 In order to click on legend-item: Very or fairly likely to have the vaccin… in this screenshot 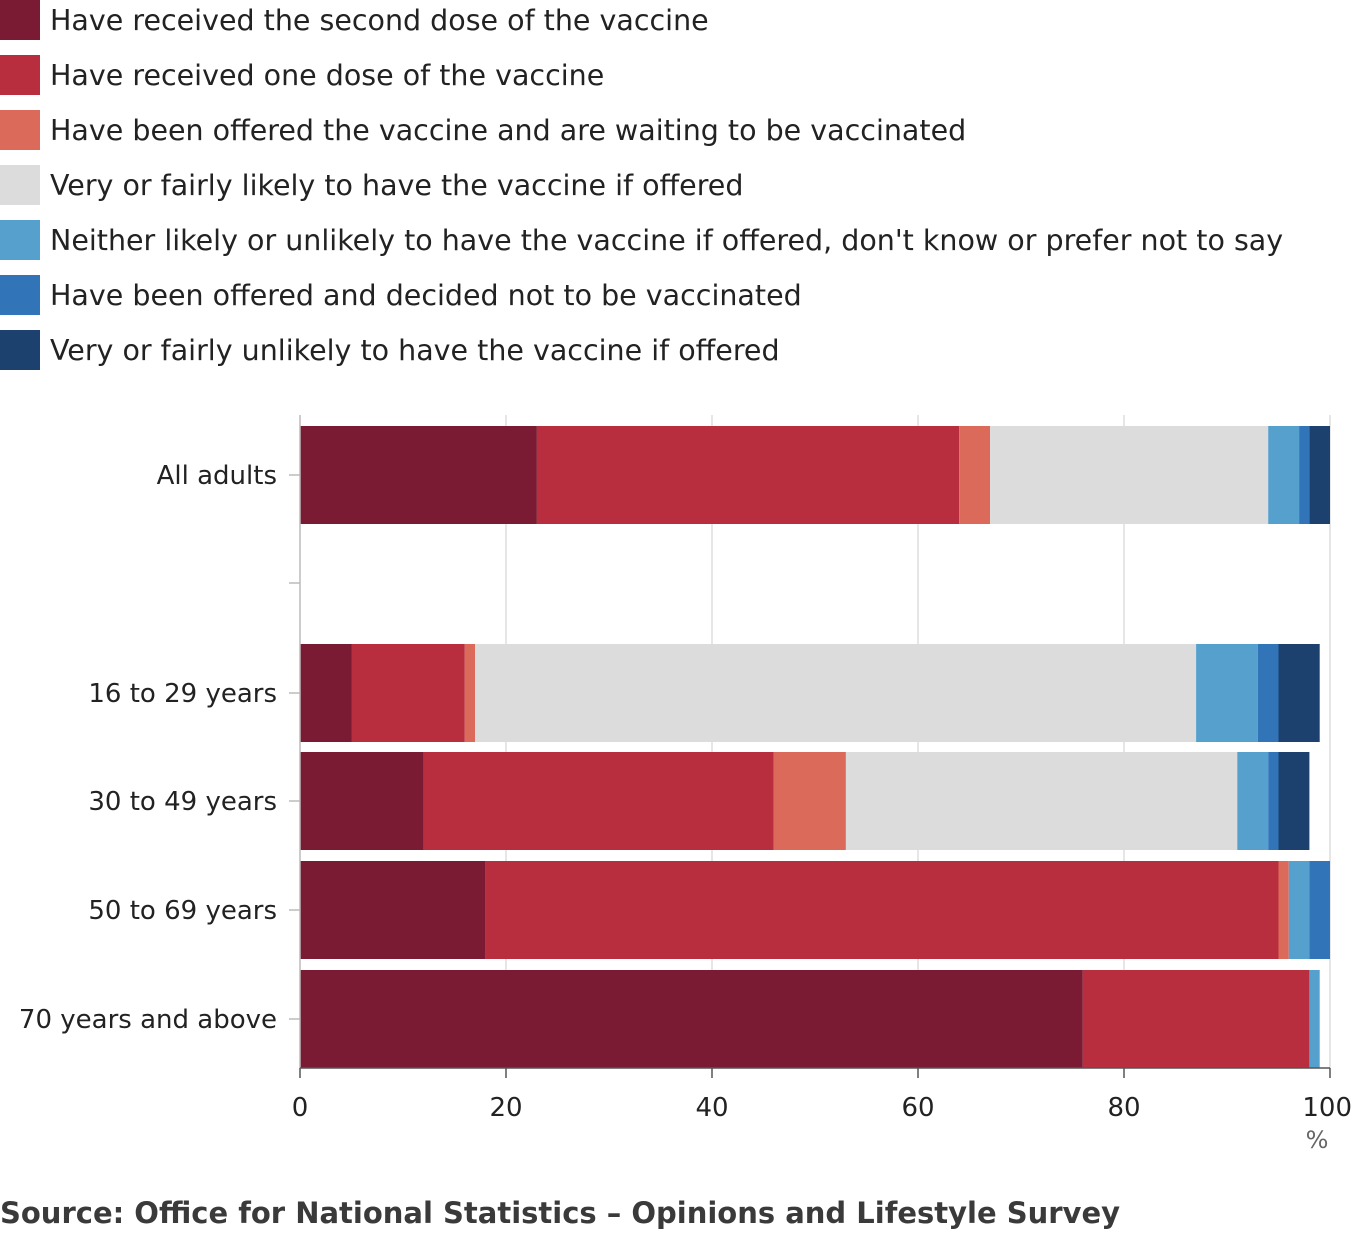, I will do `click(371, 185)`.